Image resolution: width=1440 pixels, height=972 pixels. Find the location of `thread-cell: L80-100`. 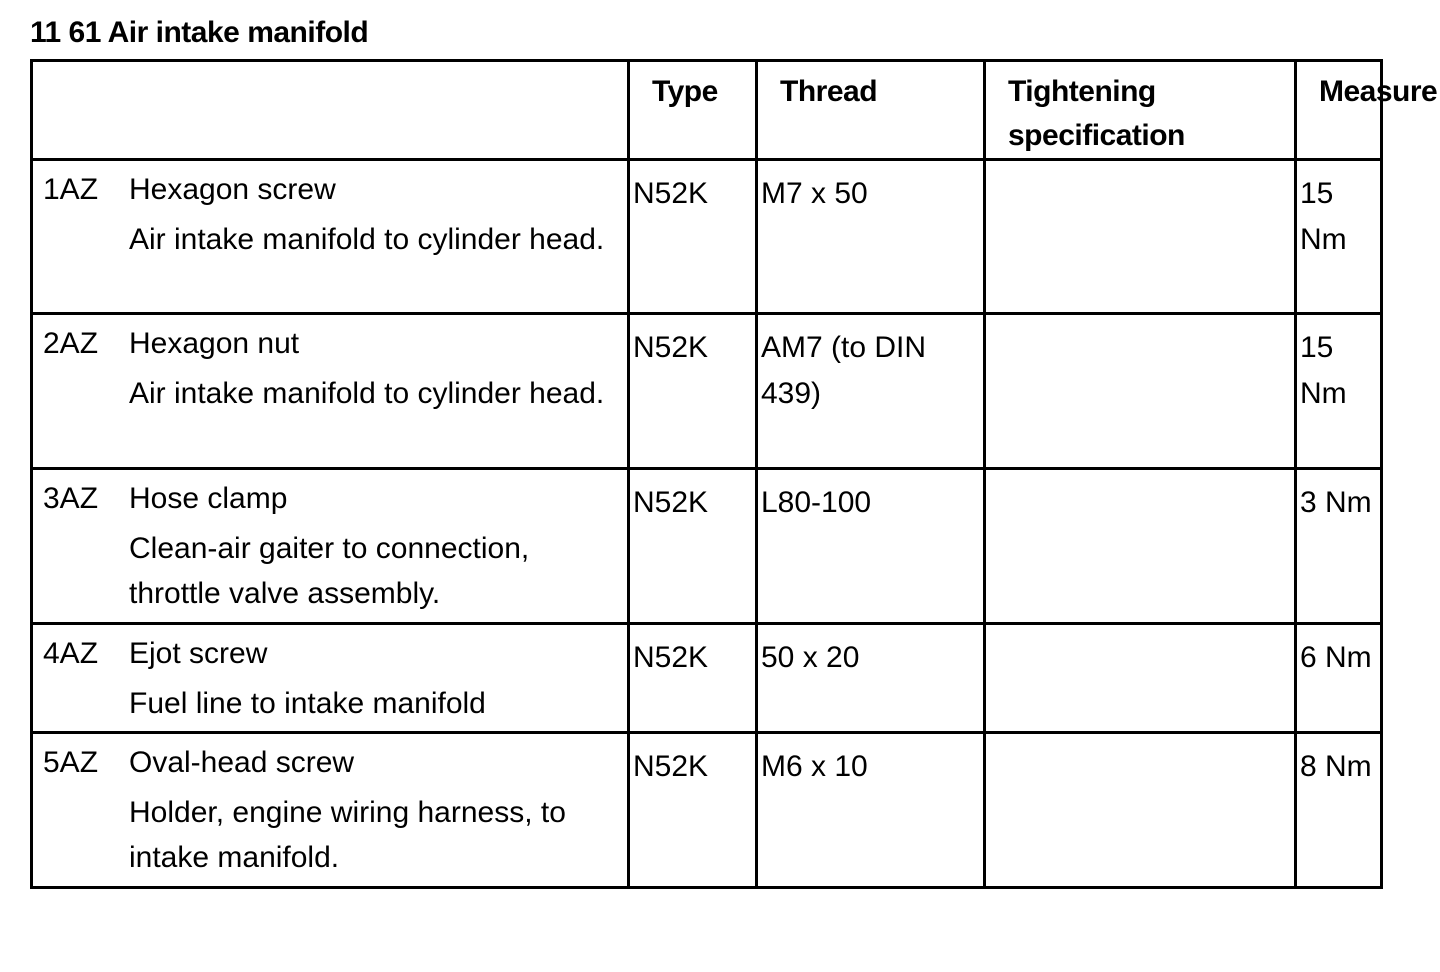

thread-cell: L80-100 is located at coordinates (870, 546).